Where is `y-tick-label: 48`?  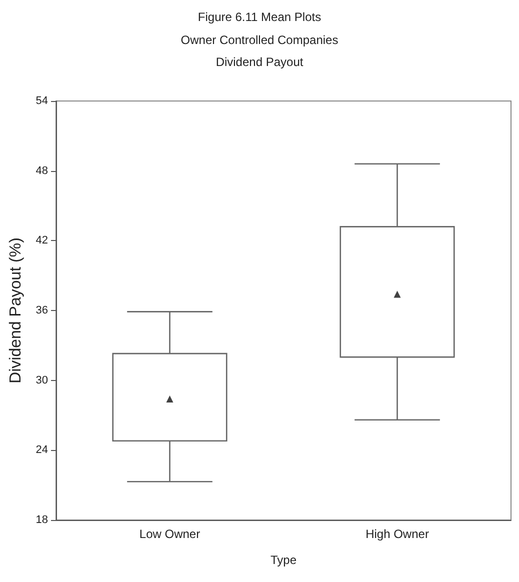
y-tick-label: 48 is located at coordinates (42, 170).